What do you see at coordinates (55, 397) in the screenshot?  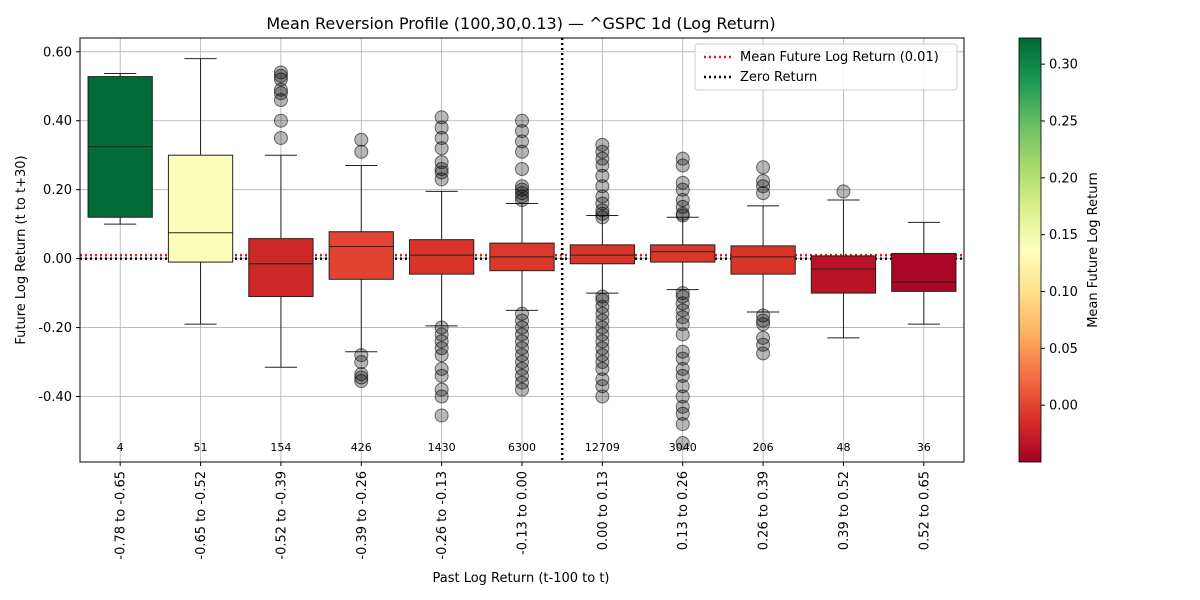 I see `y-tick-label-0: -0.40` at bounding box center [55, 397].